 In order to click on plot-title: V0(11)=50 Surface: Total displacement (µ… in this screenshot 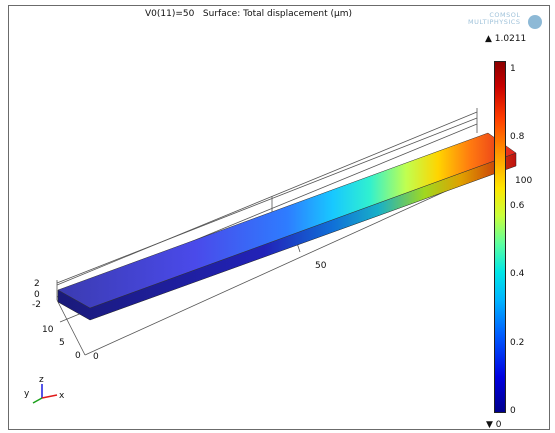, I will do `click(249, 14)`.